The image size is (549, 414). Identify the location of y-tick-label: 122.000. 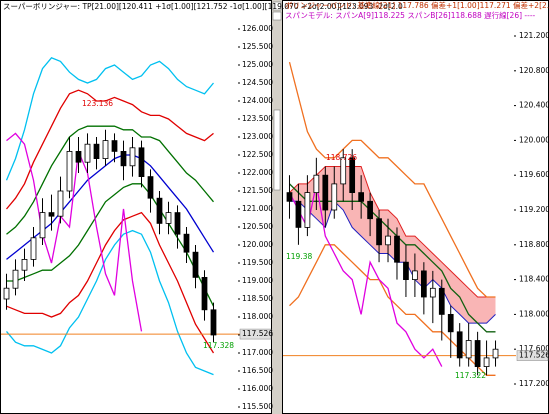
(257, 172).